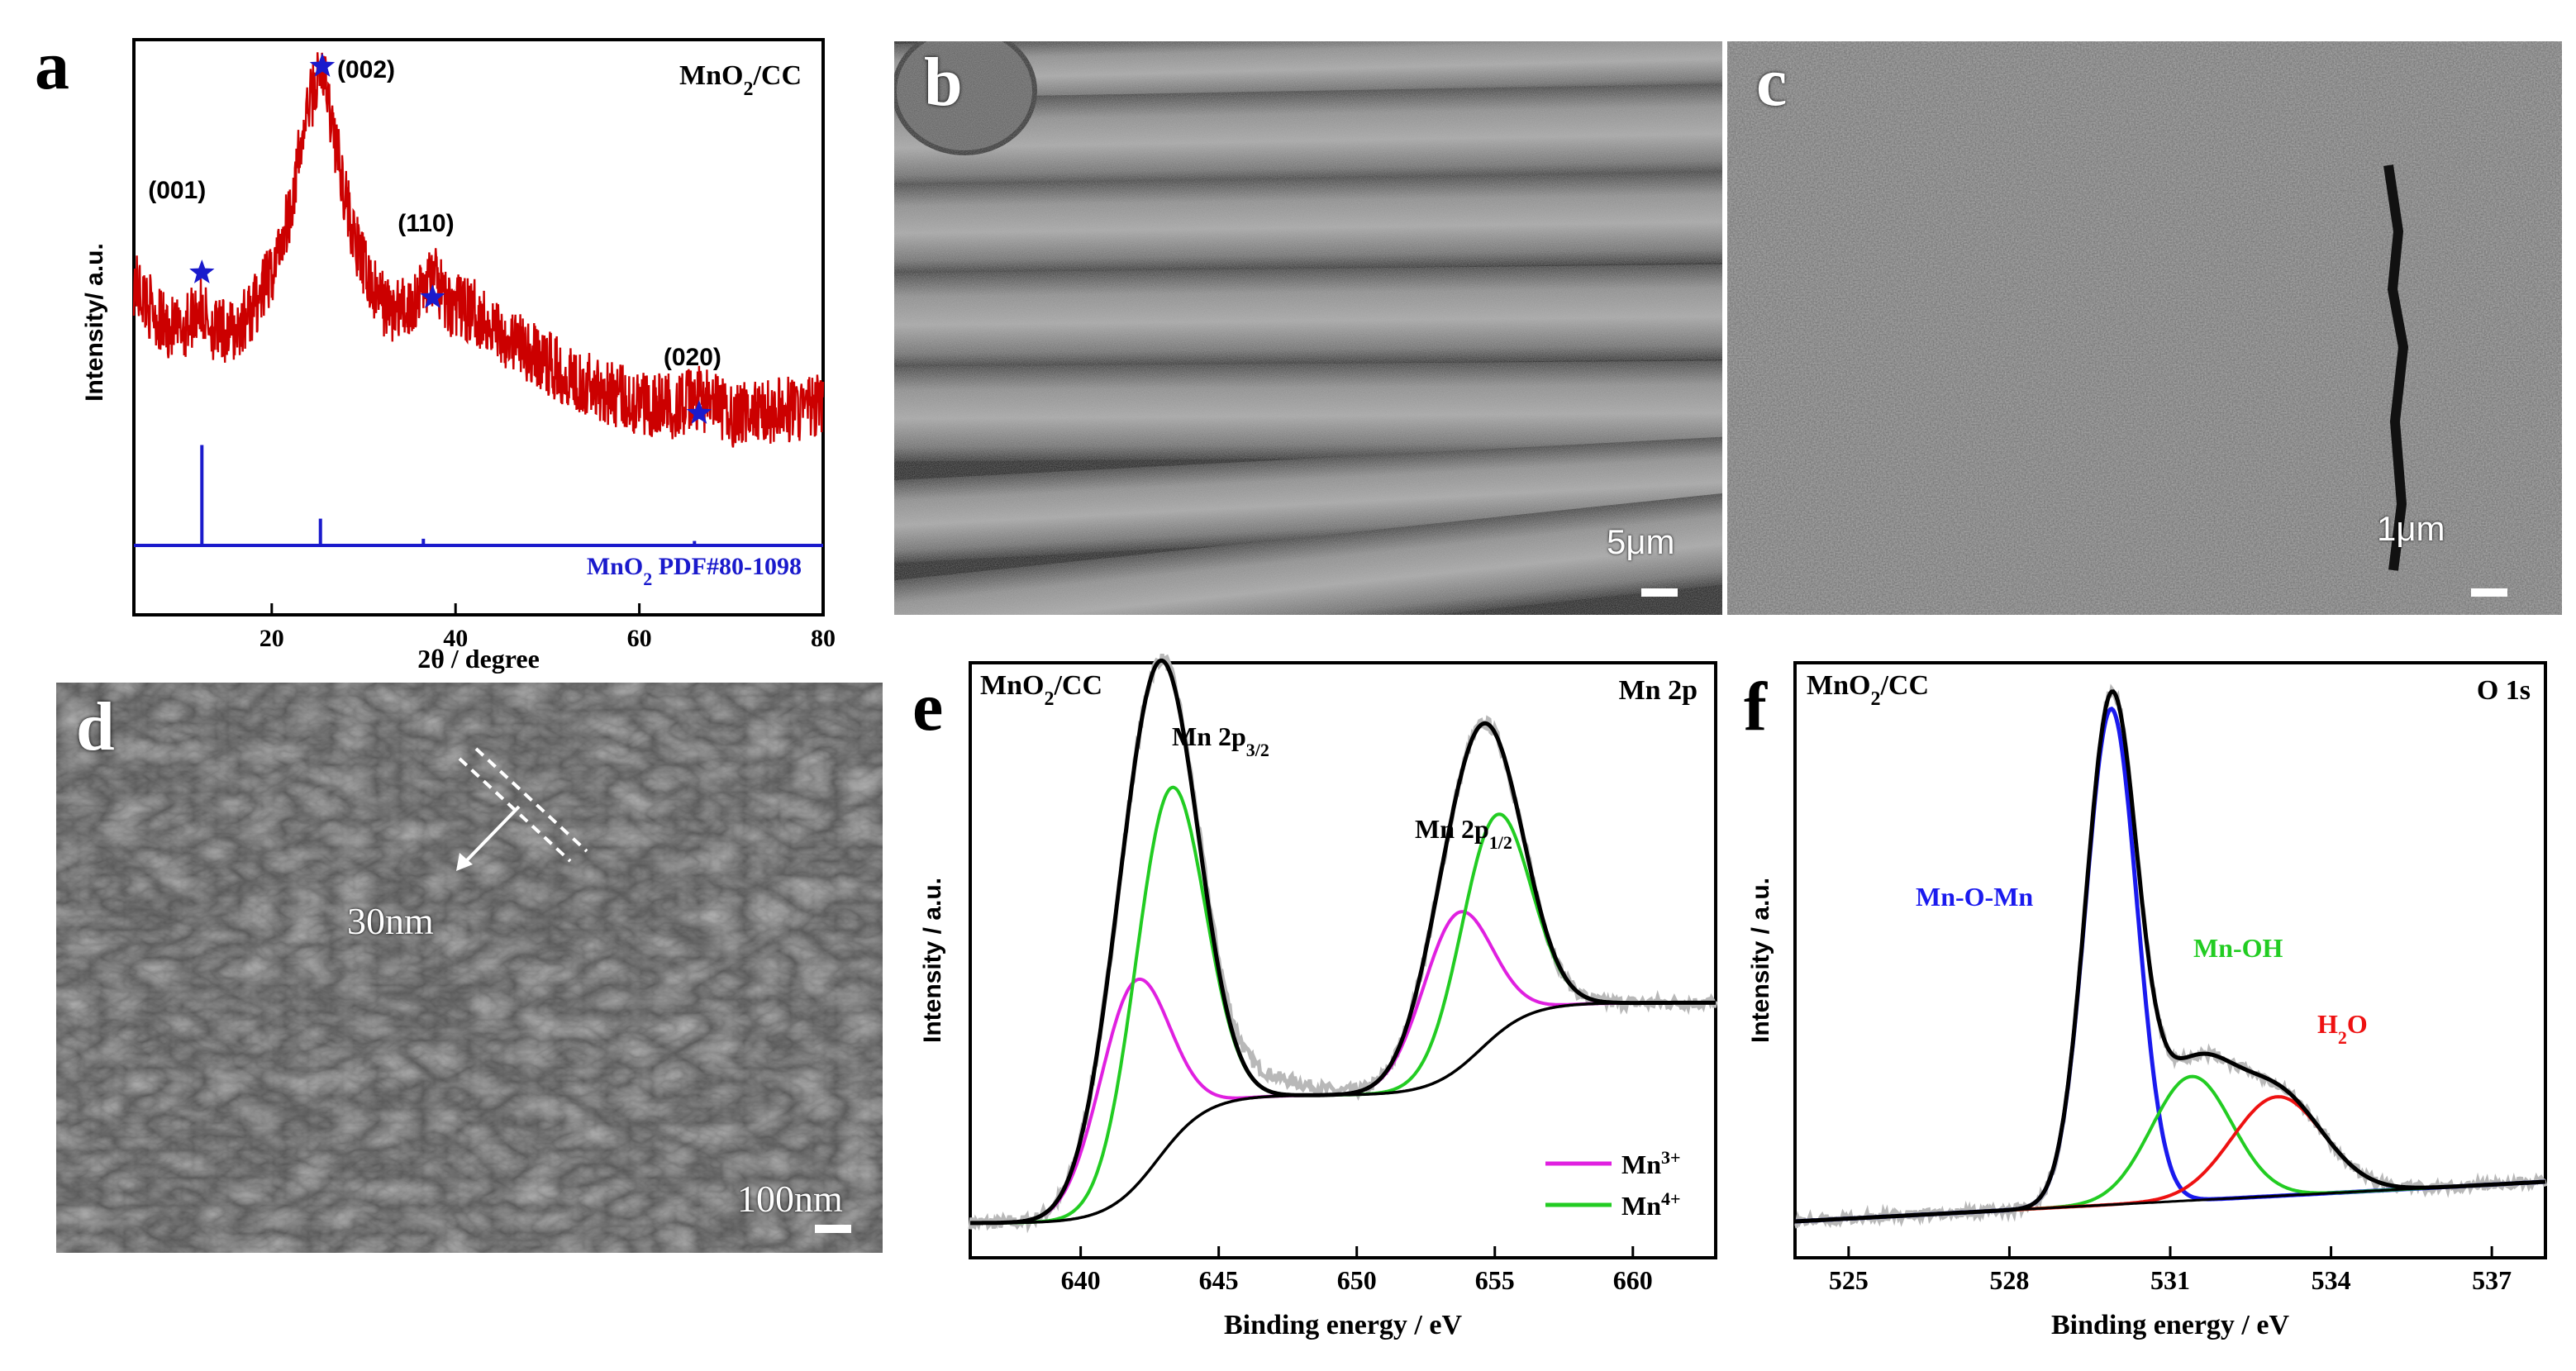 The height and width of the screenshot is (1371, 2576). Describe the element at coordinates (96, 726) in the screenshot. I see `panel-letter-d: d` at that location.